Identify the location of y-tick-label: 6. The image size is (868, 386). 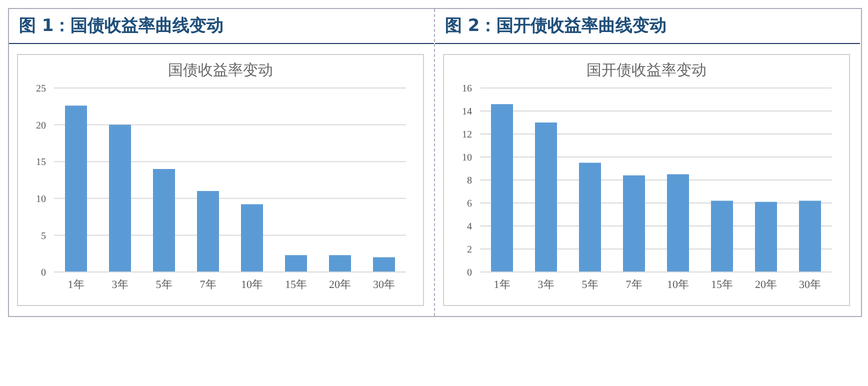
(469, 204).